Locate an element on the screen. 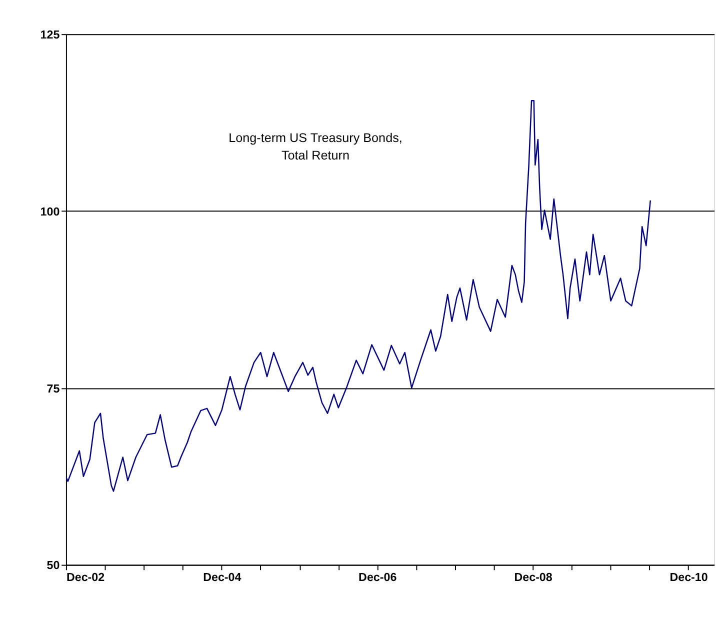 This screenshot has height=625, width=716. x-tick-label: Dec-04 is located at coordinates (222, 577).